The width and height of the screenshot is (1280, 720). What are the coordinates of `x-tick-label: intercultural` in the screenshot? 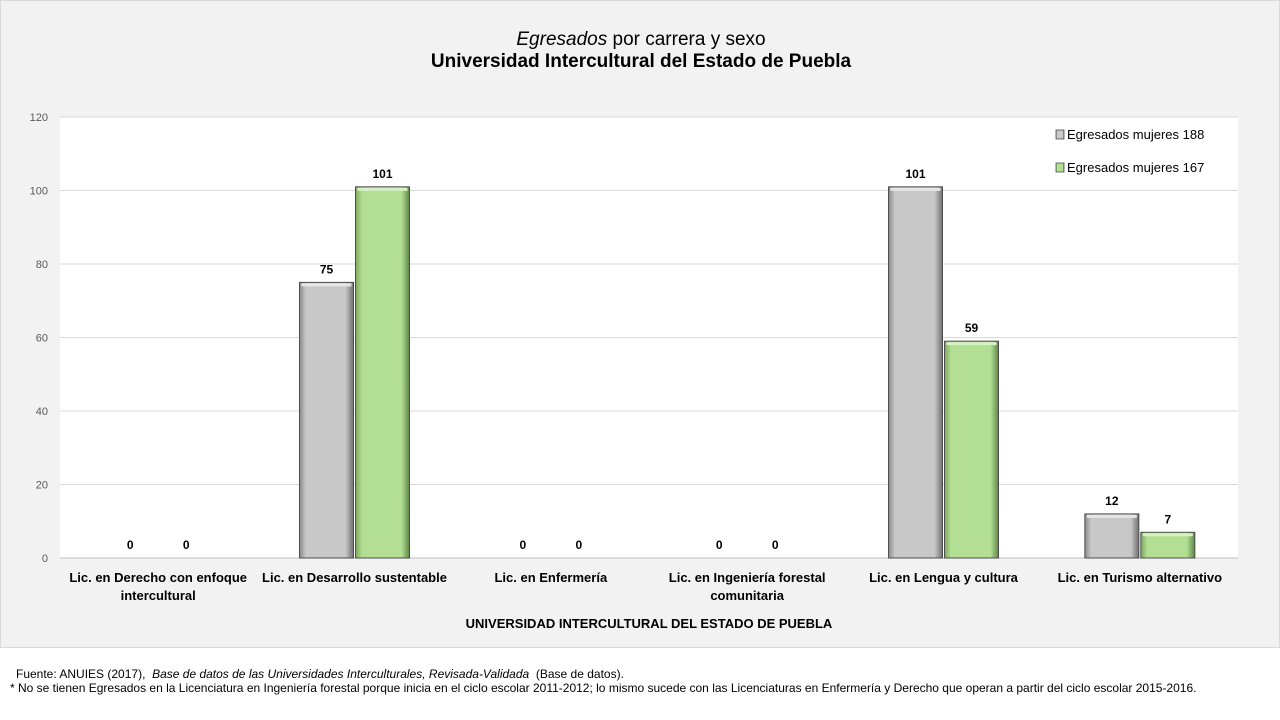 It's located at (158, 595).